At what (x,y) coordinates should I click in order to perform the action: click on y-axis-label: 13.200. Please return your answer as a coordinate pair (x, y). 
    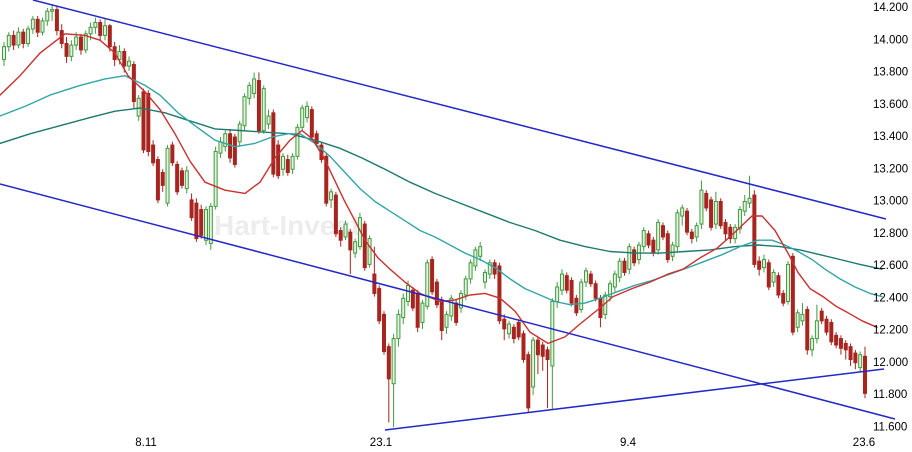
    Looking at the image, I should click on (890, 169).